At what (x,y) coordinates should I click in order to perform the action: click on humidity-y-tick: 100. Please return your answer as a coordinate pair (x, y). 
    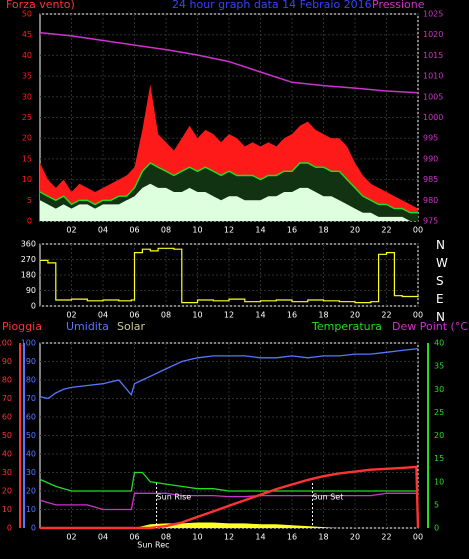
    Looking at the image, I should click on (28, 343).